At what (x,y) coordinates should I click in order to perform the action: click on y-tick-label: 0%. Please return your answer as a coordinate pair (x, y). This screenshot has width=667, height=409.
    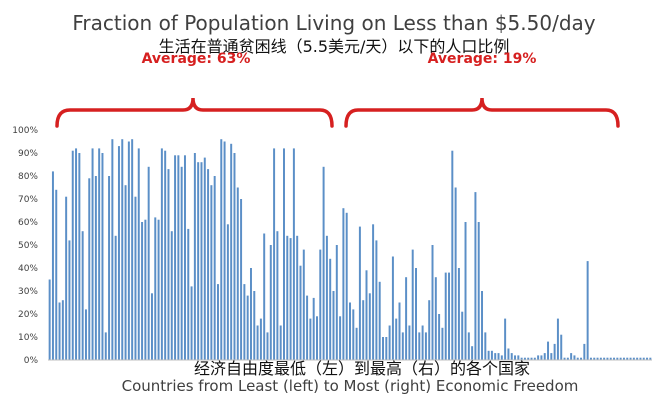
    Looking at the image, I should click on (31, 361).